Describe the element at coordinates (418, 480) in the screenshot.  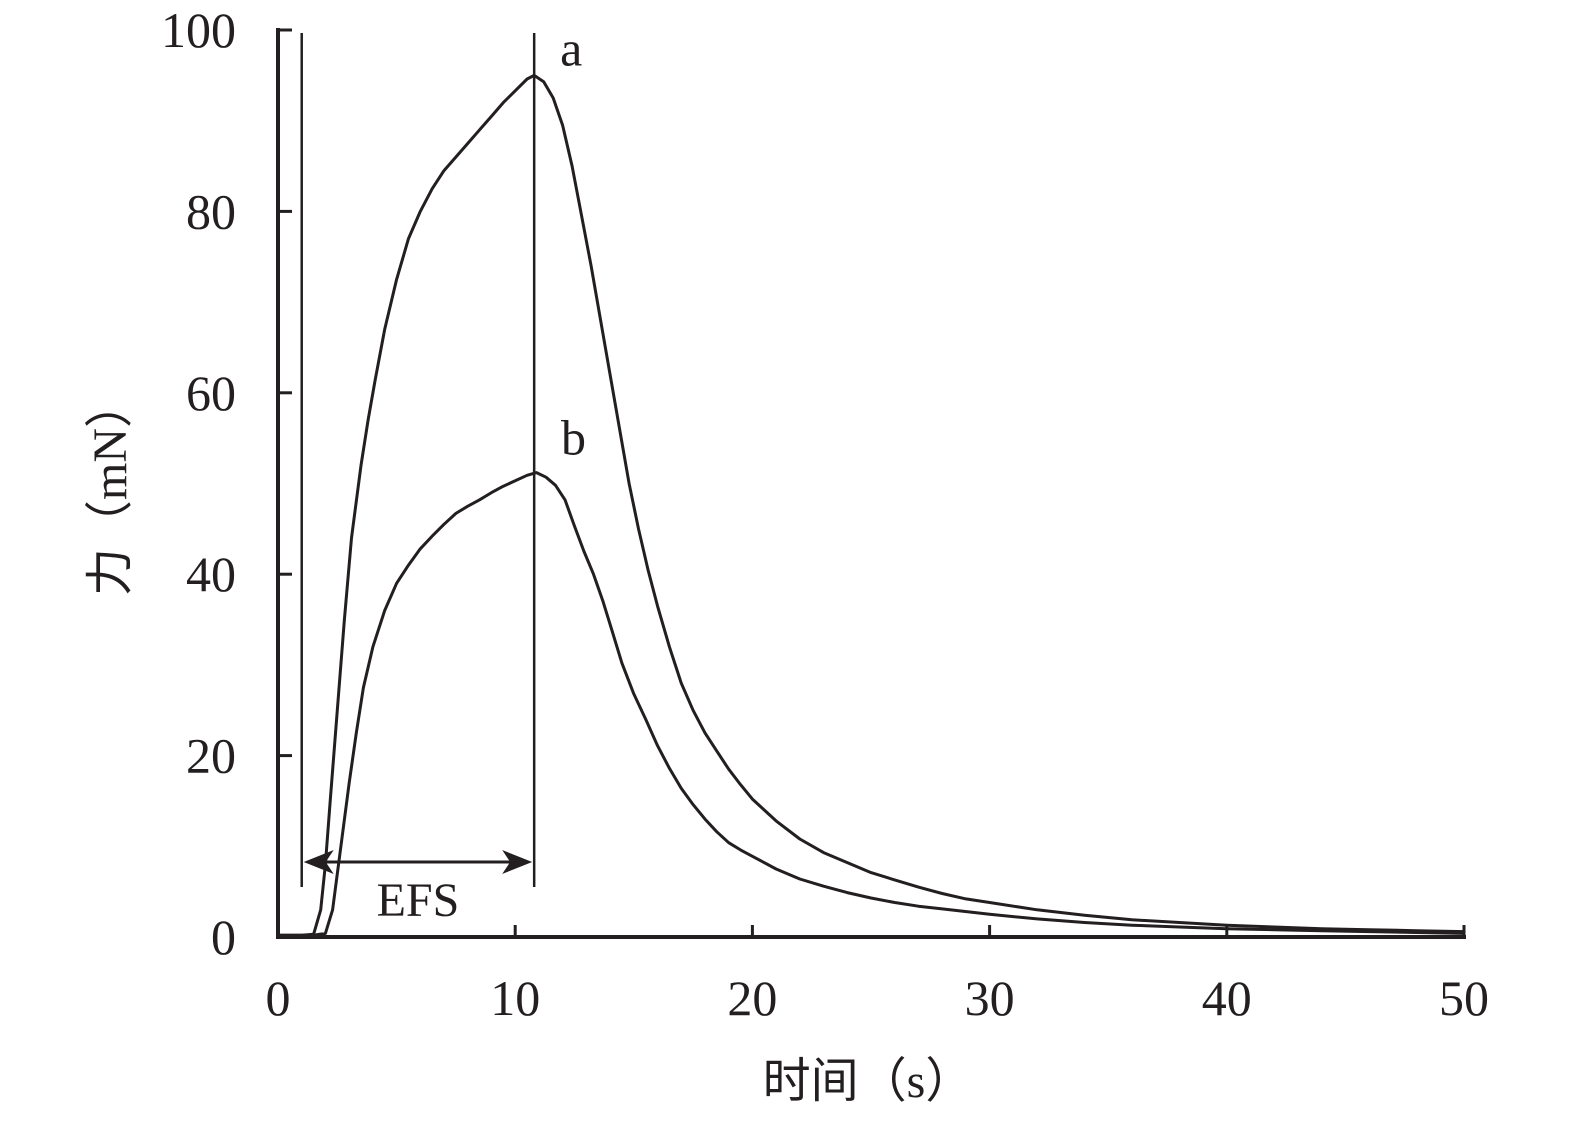
I see `efs-annotation: EFS` at that location.